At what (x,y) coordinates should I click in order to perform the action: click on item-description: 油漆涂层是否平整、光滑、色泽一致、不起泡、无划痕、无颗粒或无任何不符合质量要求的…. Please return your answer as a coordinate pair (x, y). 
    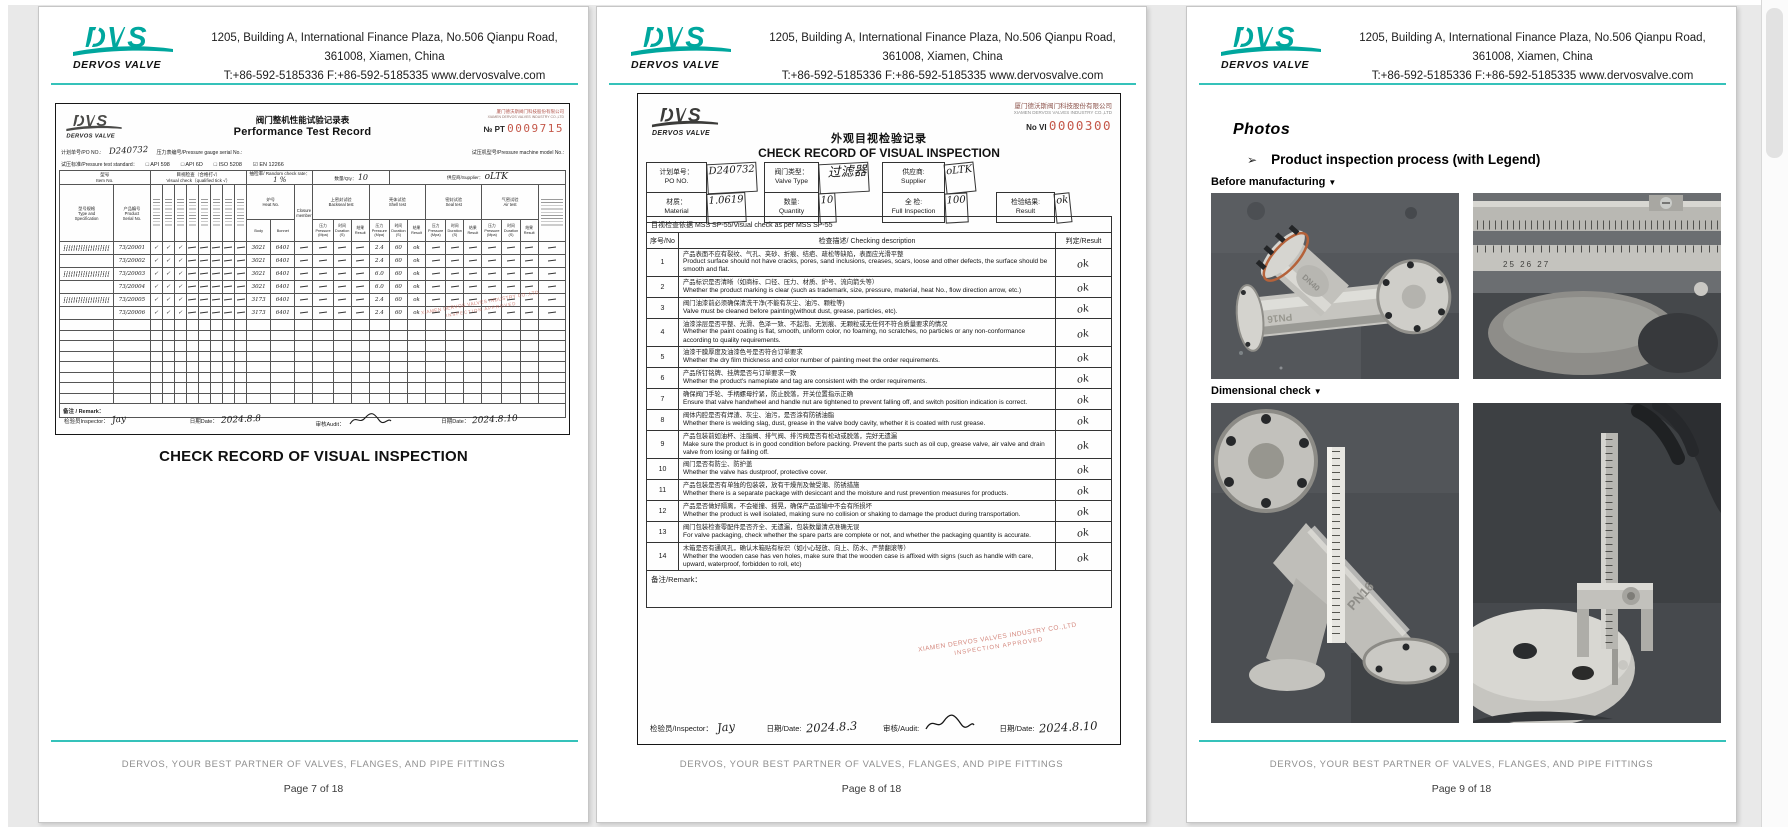
    Looking at the image, I should click on (867, 333).